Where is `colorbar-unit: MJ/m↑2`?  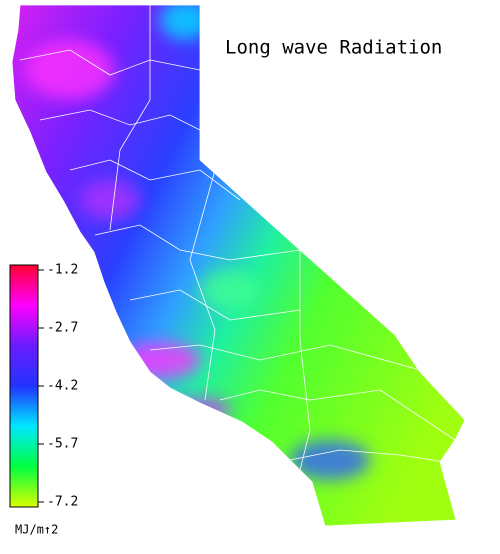
colorbar-unit: MJ/m↑2 is located at coordinates (36, 530).